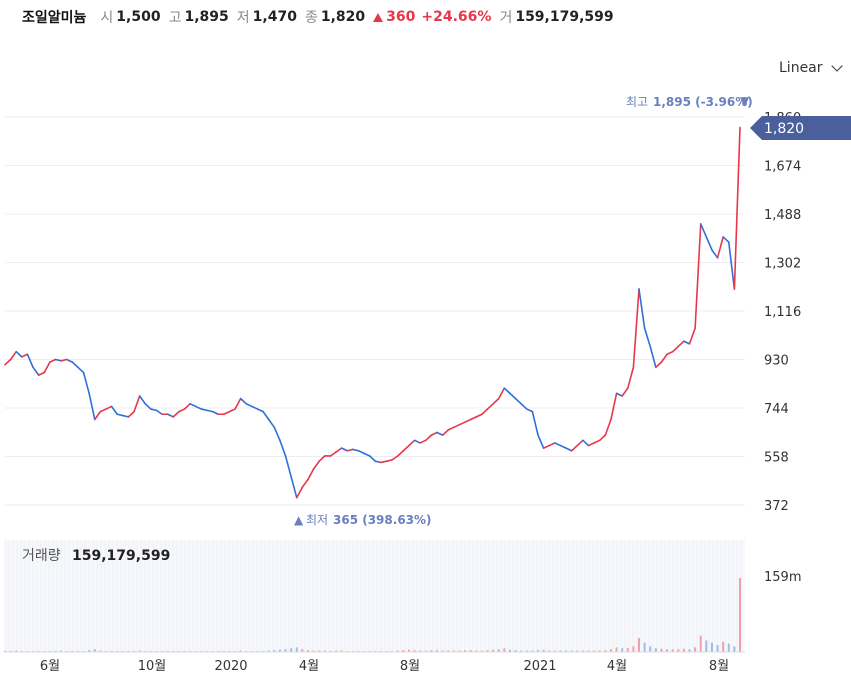 This screenshot has height=700, width=851. Describe the element at coordinates (107, 18) in the screenshot. I see `open-label: 시` at that location.